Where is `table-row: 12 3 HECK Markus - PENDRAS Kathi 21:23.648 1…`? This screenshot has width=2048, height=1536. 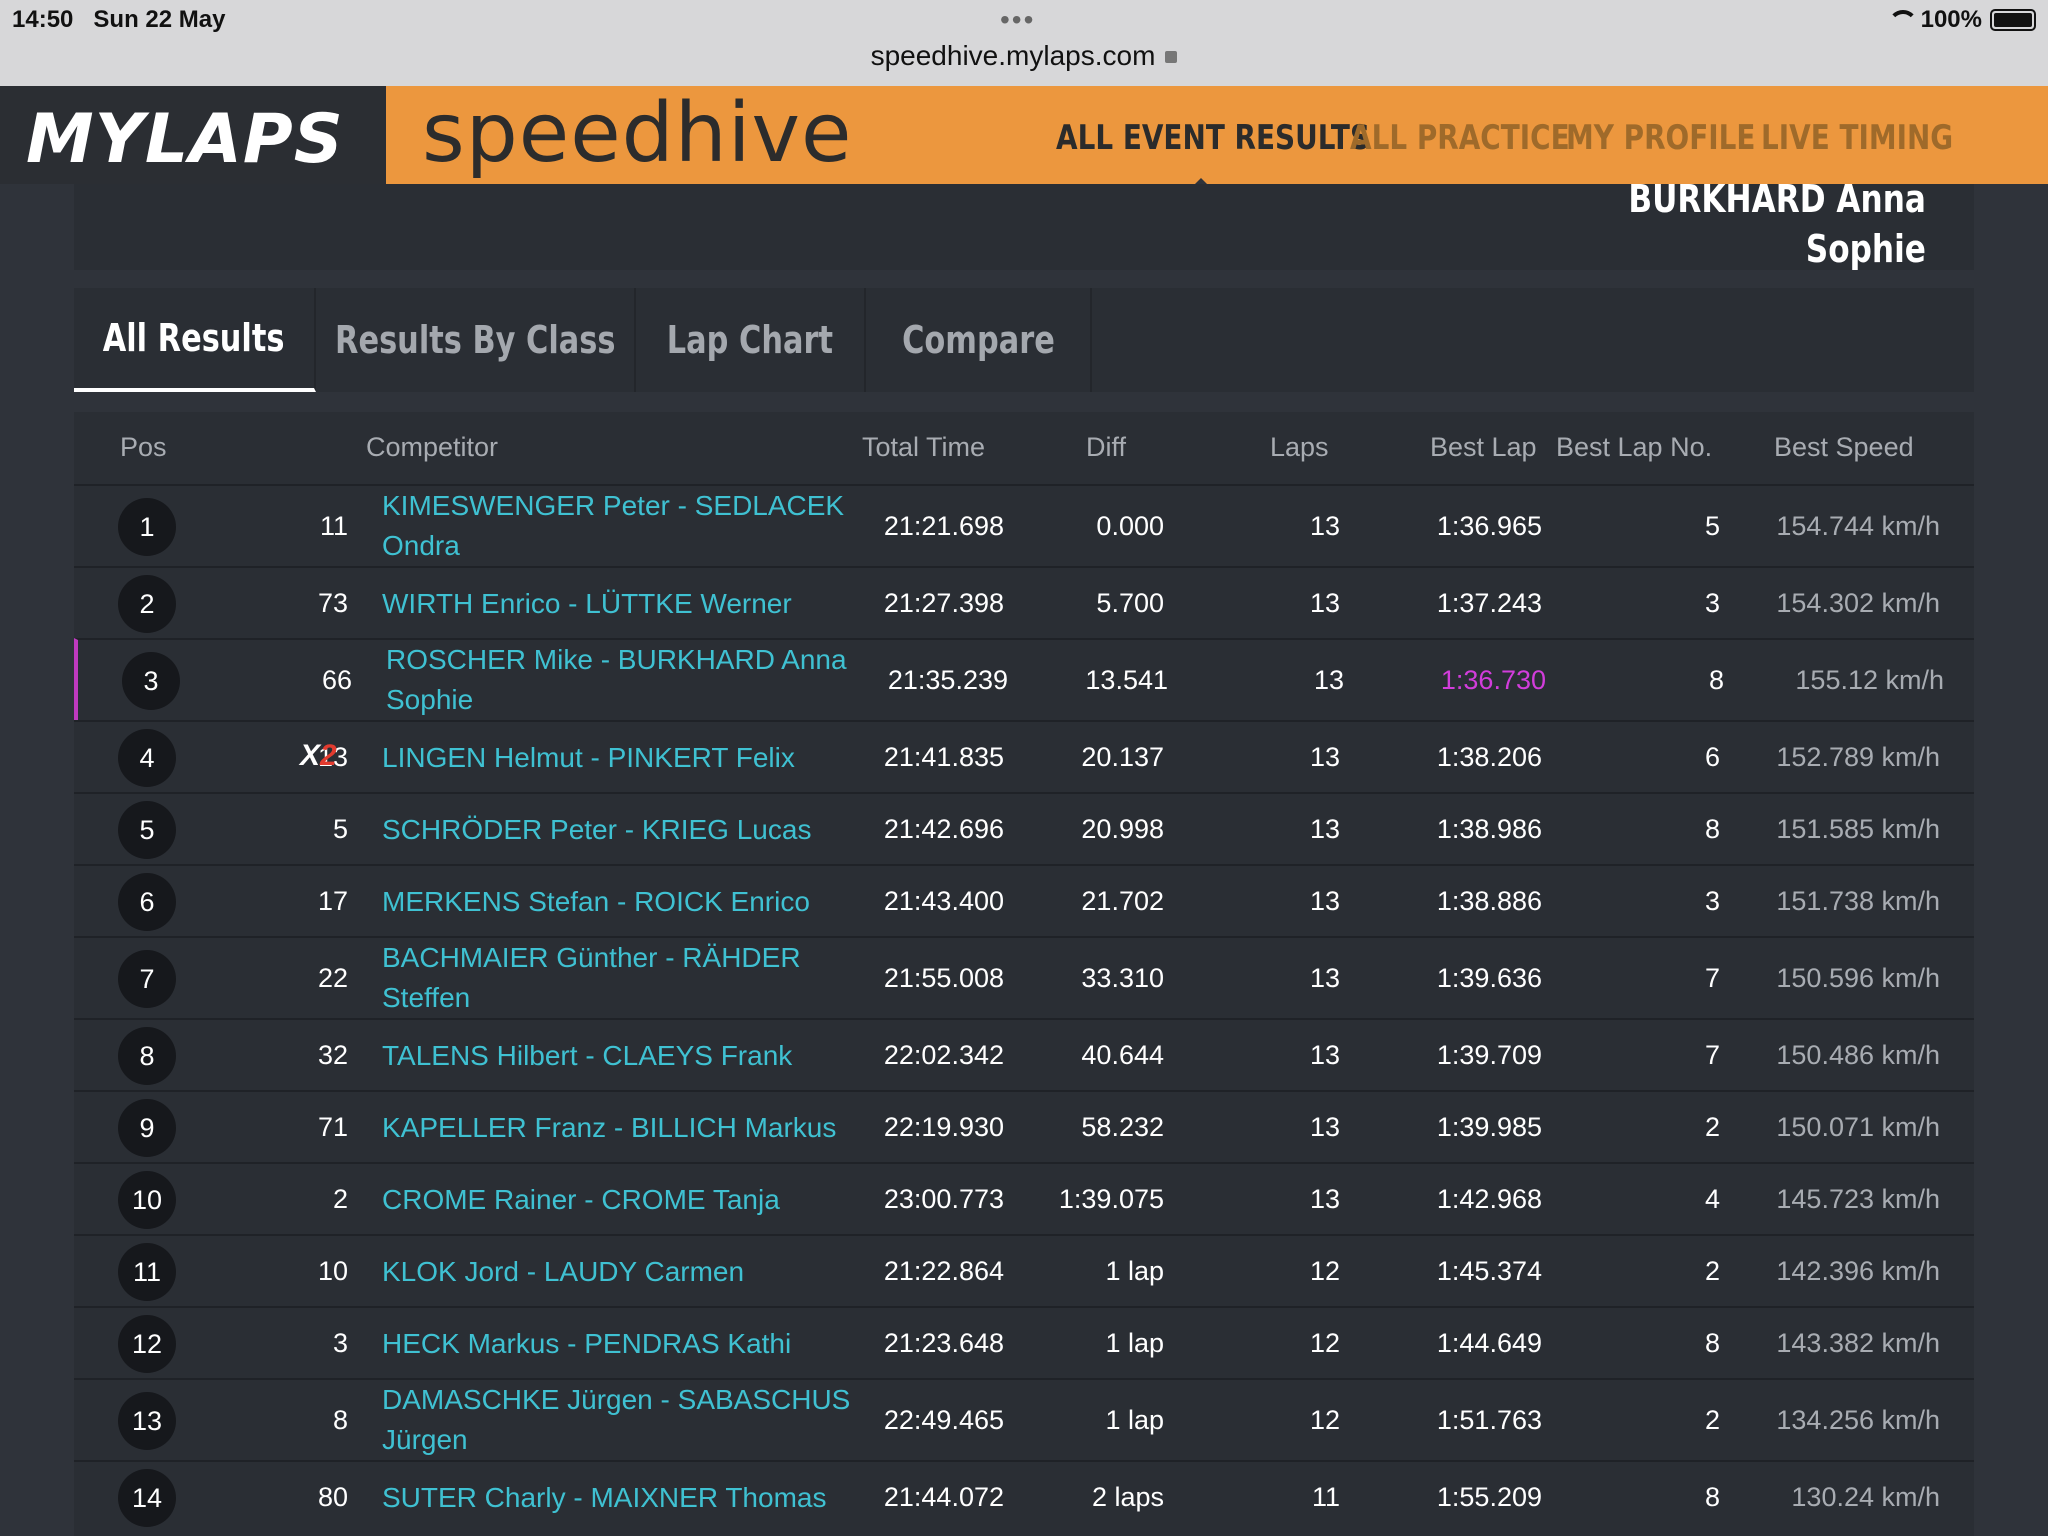
table-row: 12 3 HECK Markus - PENDRAS Kathi 21:23.648 1… is located at coordinates (1024, 1342).